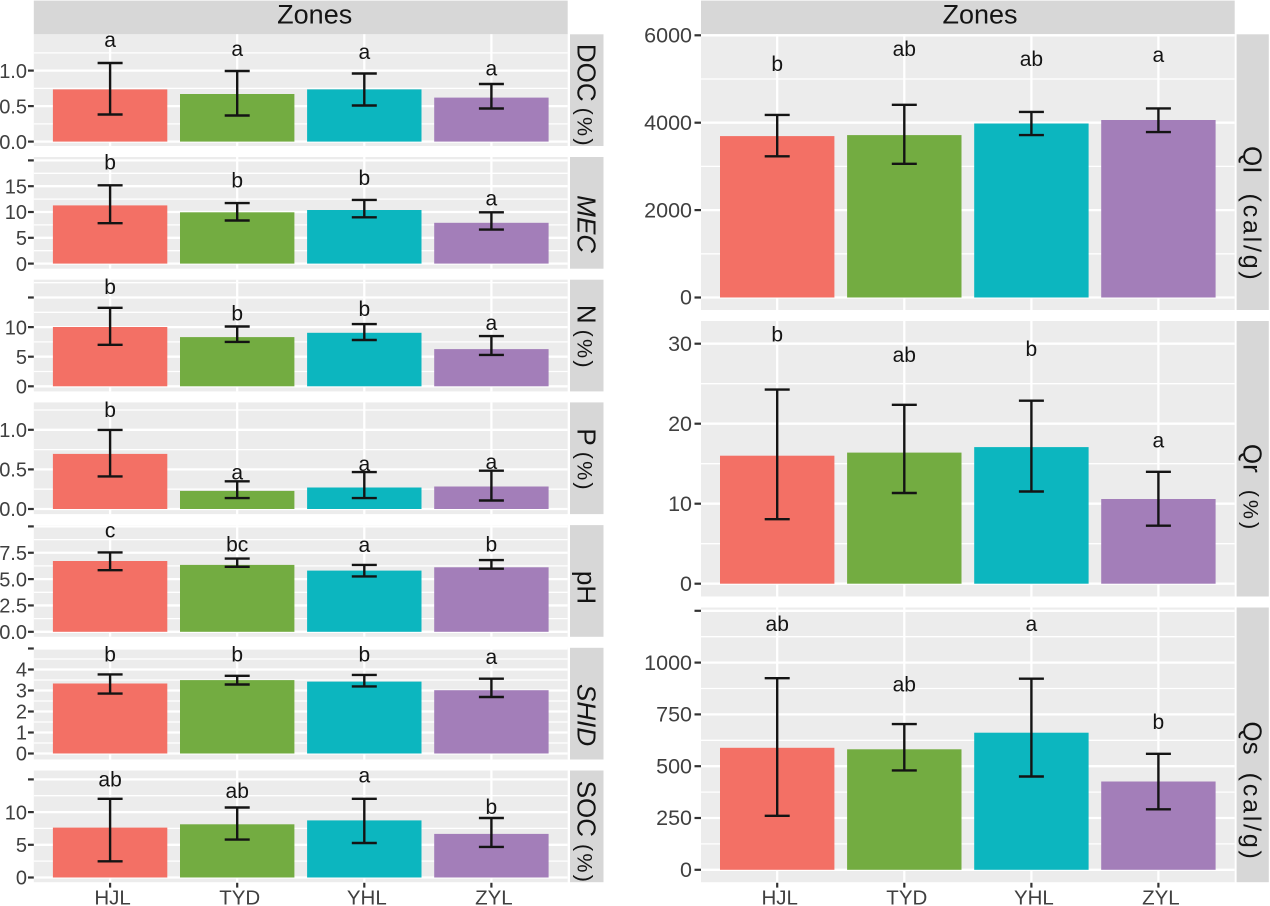  What do you see at coordinates (668, 123) in the screenshot?
I see `svg-text: 4000` at bounding box center [668, 123].